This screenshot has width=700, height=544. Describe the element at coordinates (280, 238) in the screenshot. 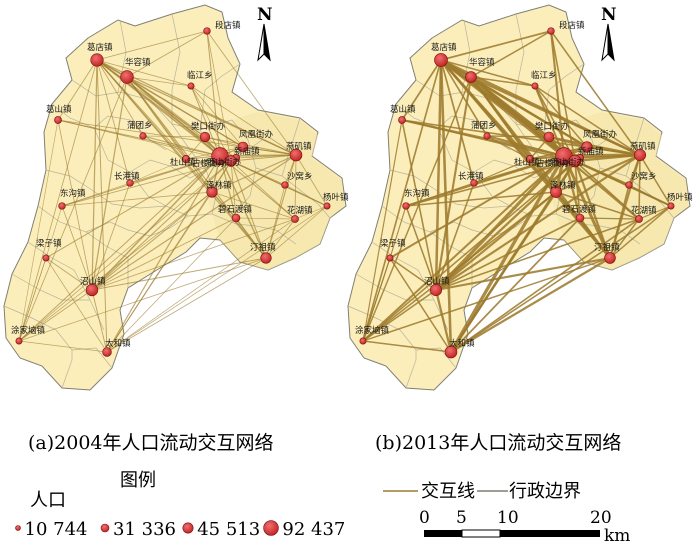

I see `interaction-line-汀祖镇-花湖镇` at that location.